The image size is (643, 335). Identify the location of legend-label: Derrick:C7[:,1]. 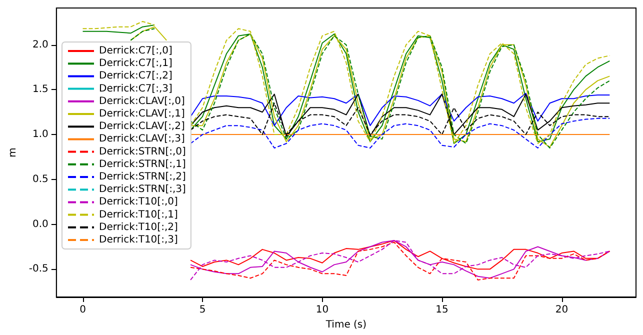
(135, 64).